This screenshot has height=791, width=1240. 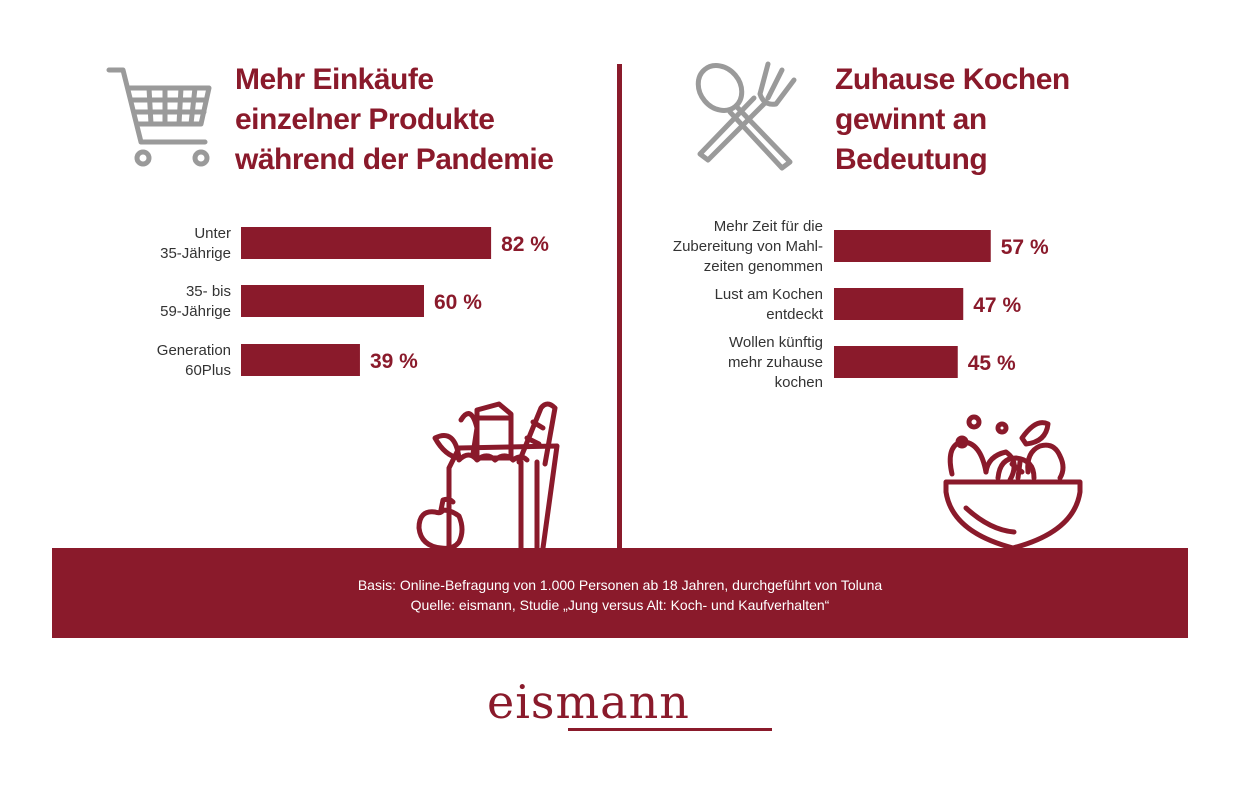 I want to click on logo-underline, so click(x=670, y=729).